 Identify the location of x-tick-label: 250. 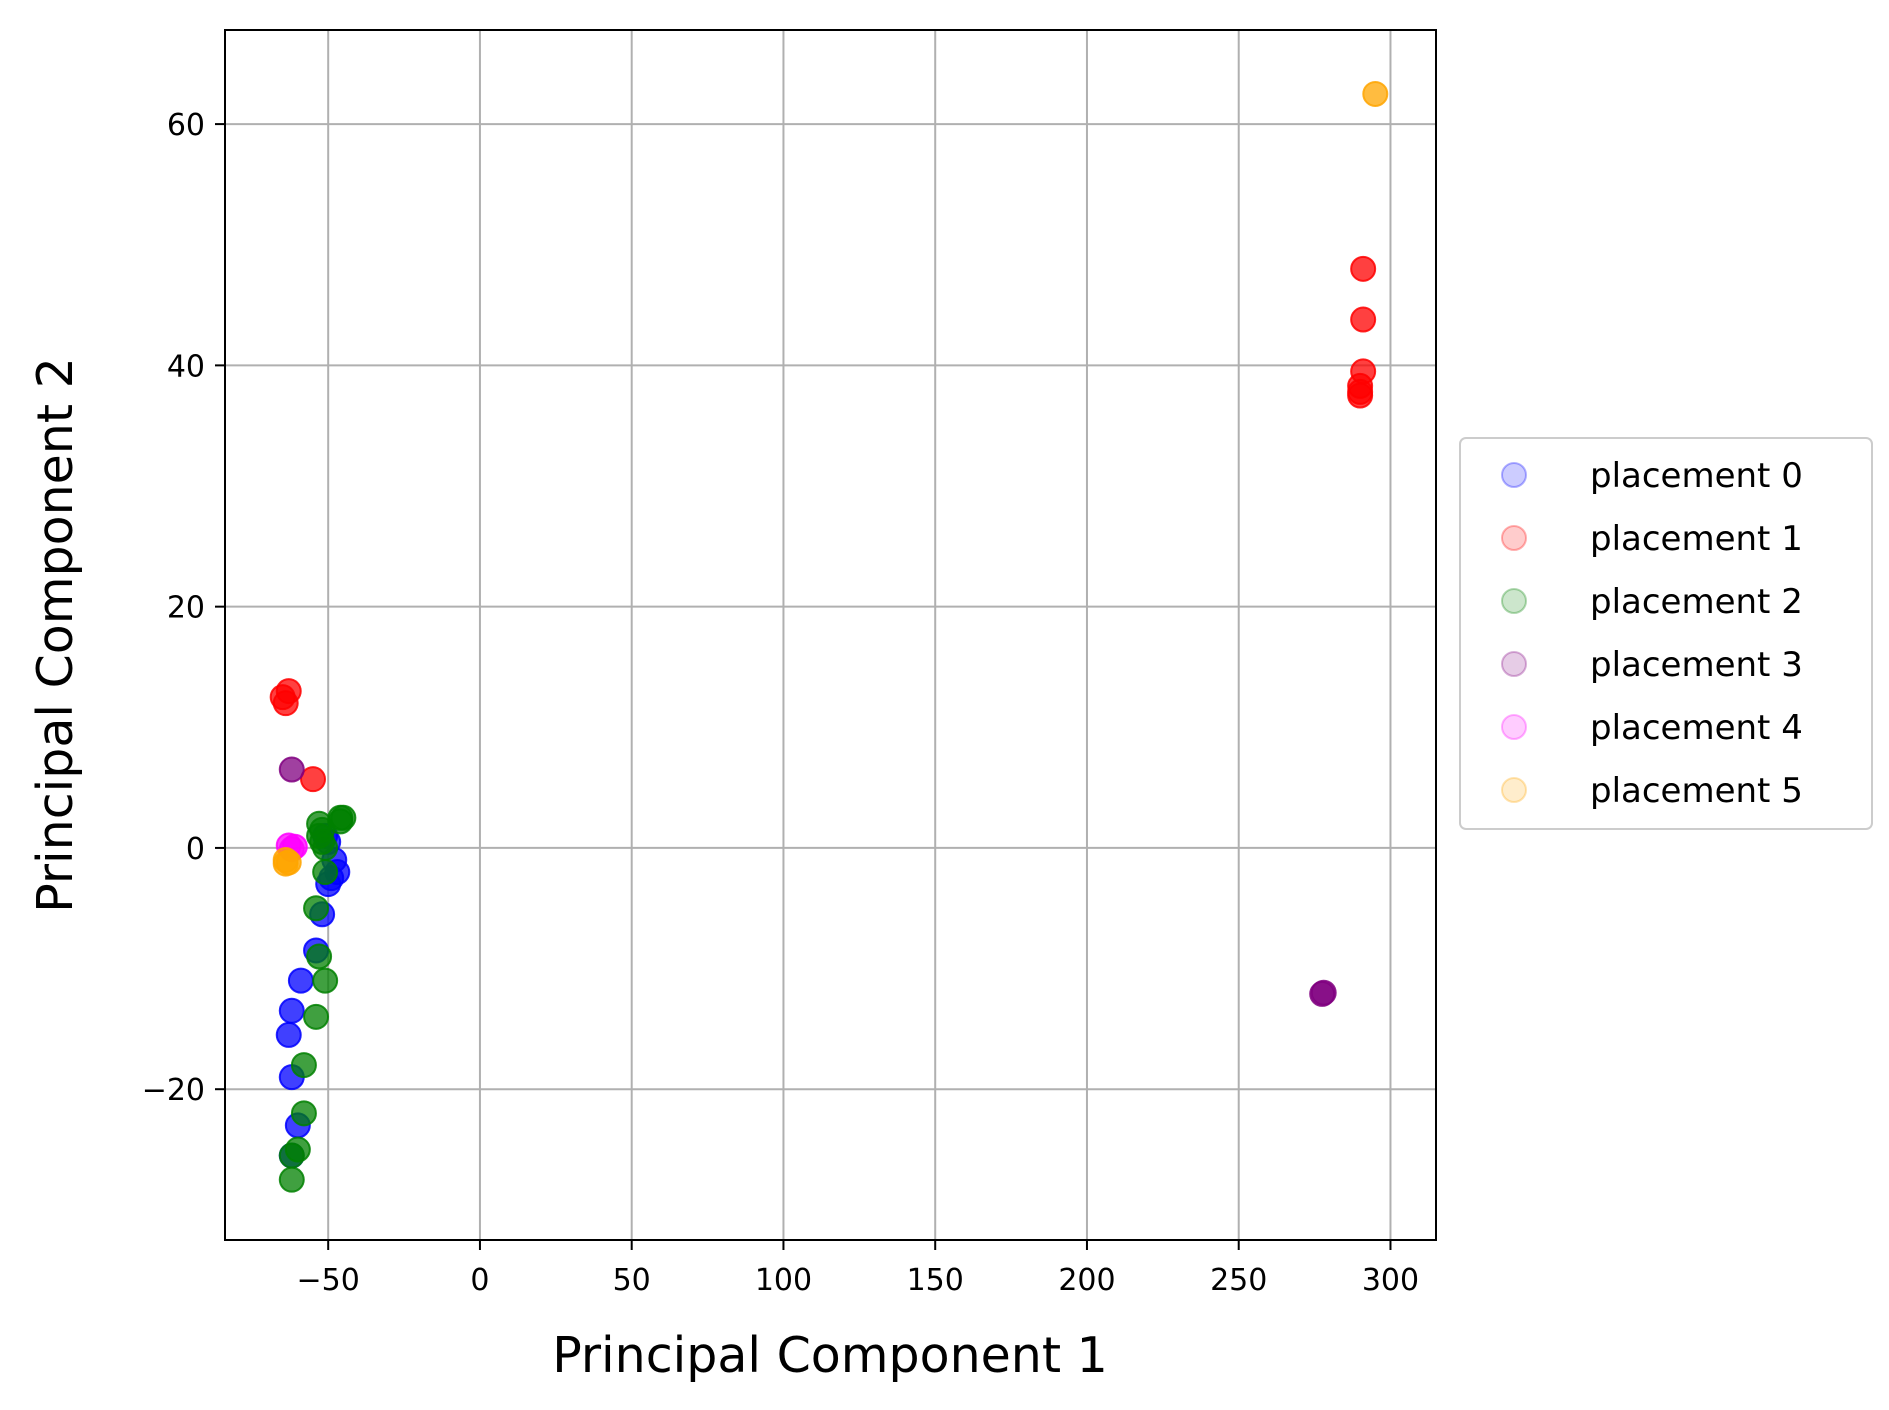
(1238, 1280).